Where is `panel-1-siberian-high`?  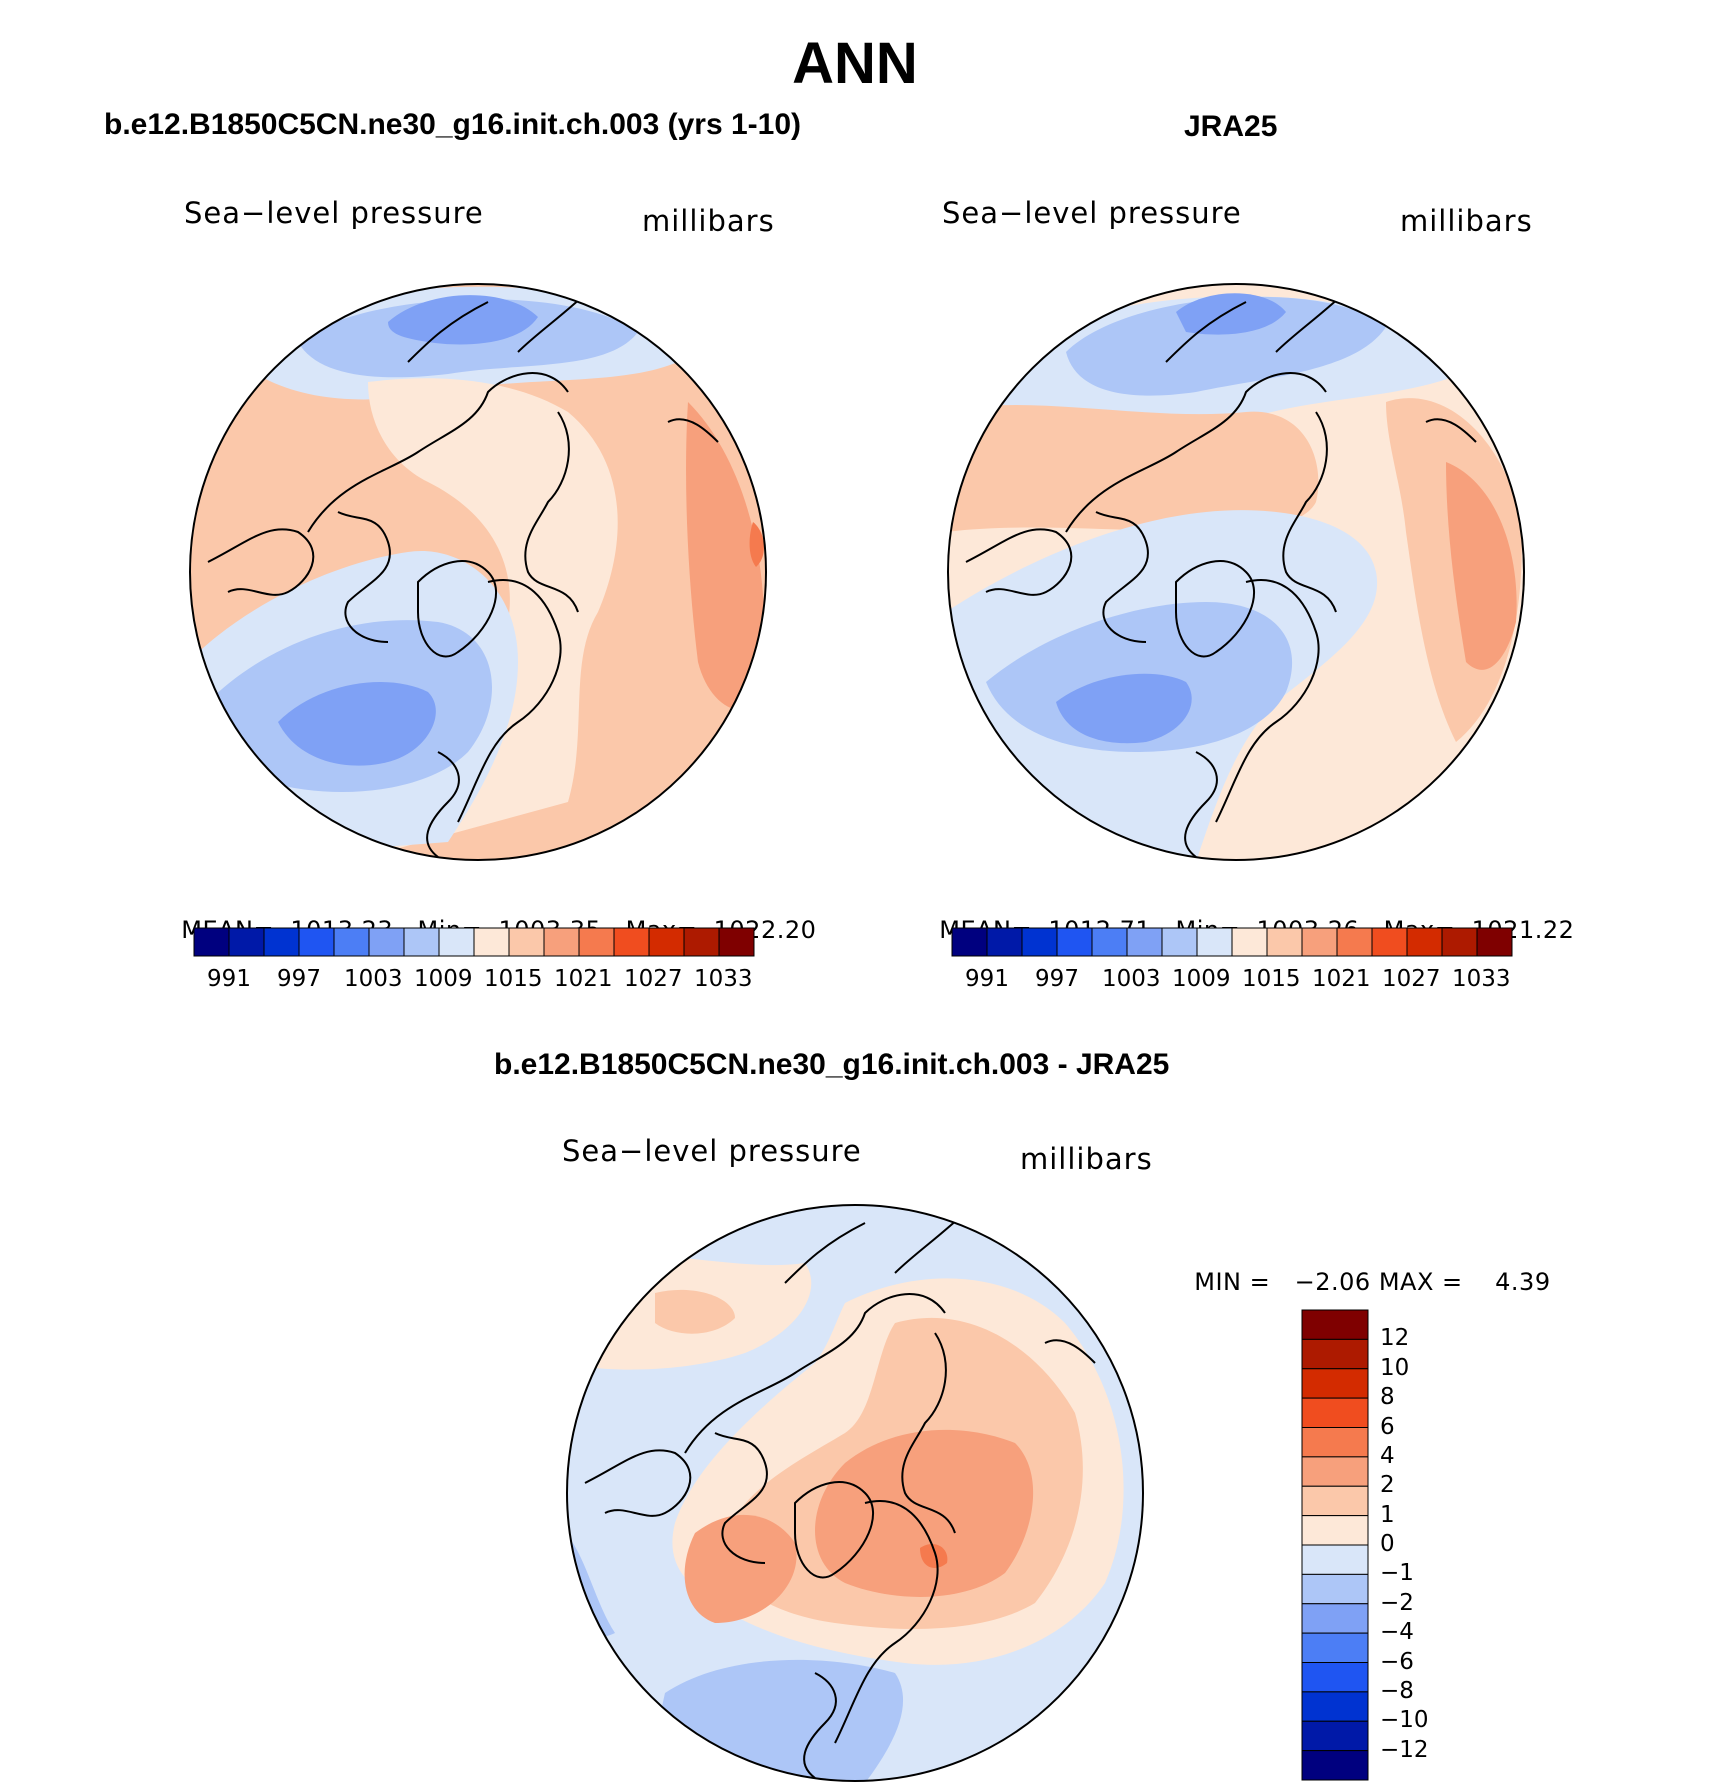
panel-1-siberian-high is located at coordinates (725, 556).